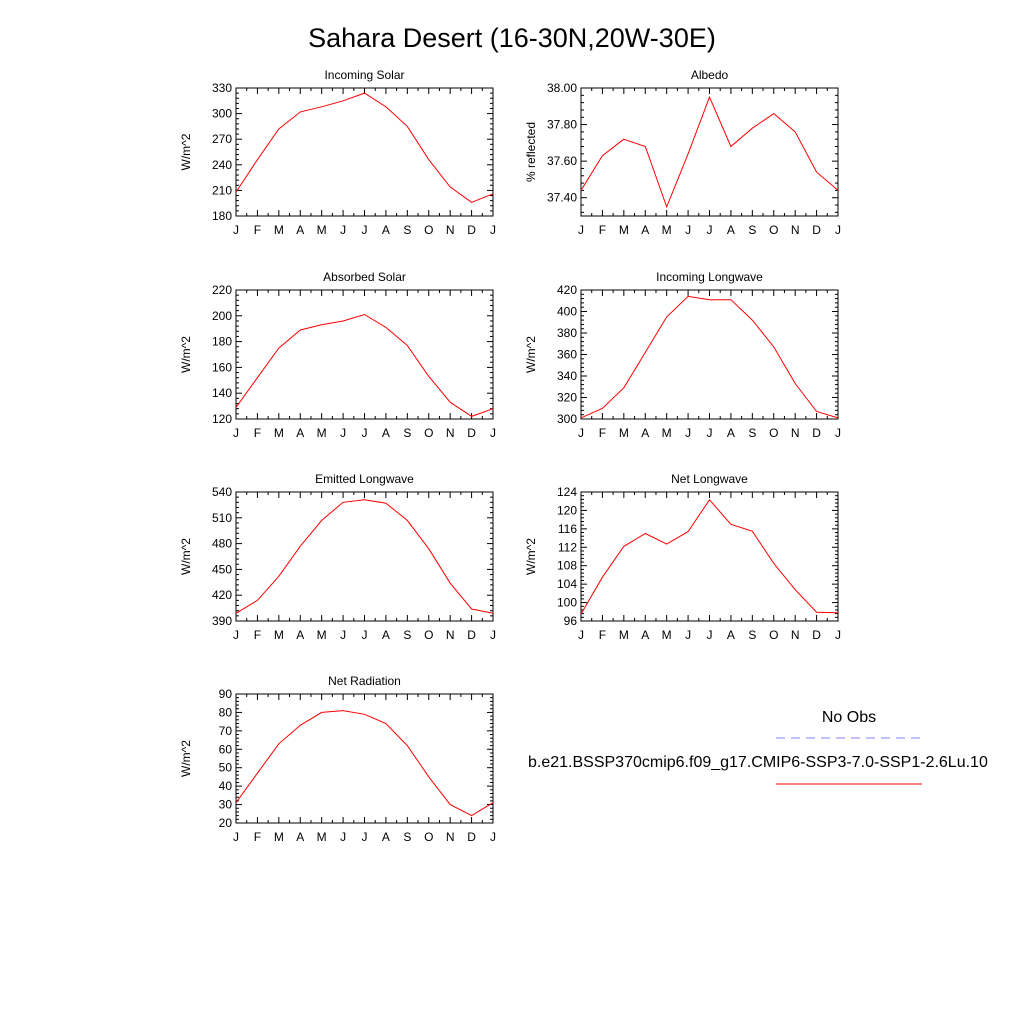 The width and height of the screenshot is (1024, 1024). Describe the element at coordinates (226, 823) in the screenshot. I see `y-tick-label: 20` at that location.